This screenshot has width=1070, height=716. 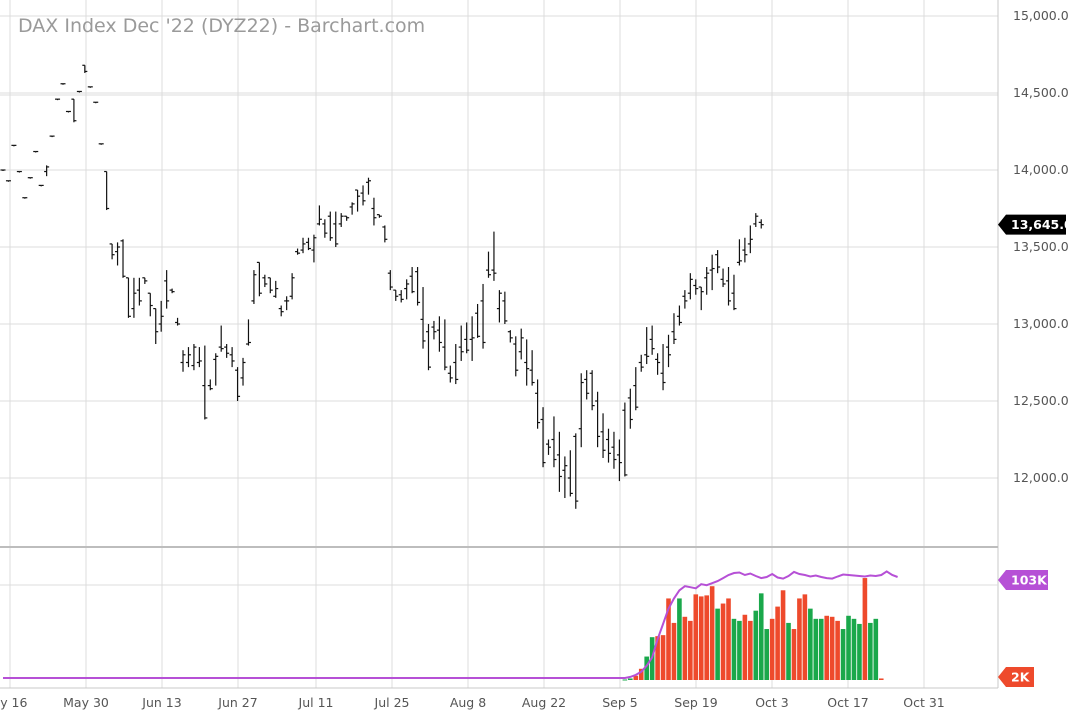 What do you see at coordinates (772, 702) in the screenshot?
I see `date-tick-label: Oct 3` at bounding box center [772, 702].